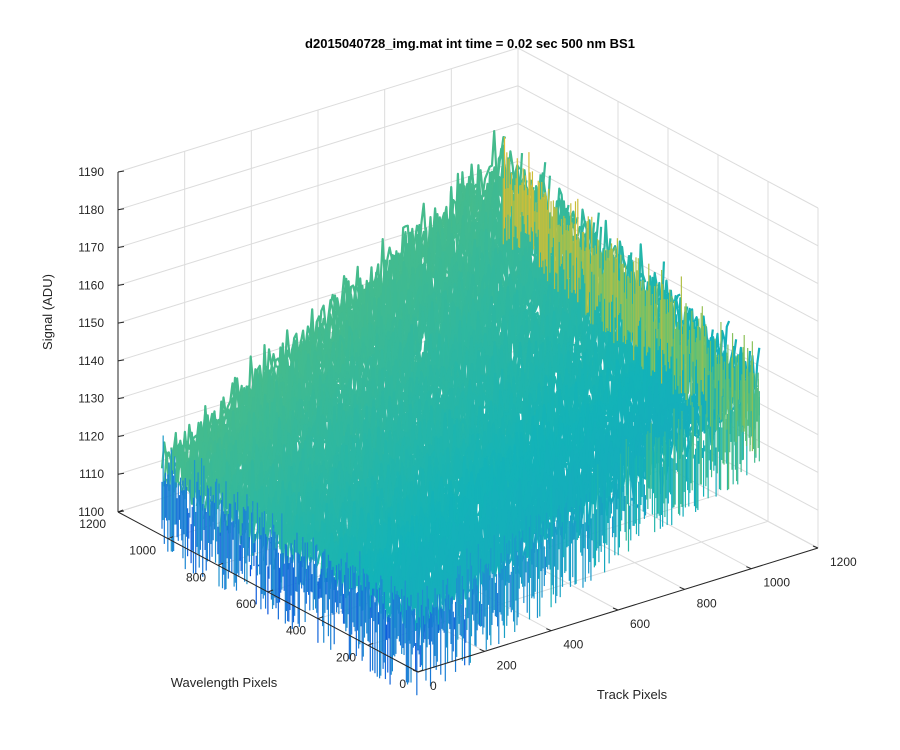 The height and width of the screenshot is (750, 900). What do you see at coordinates (91, 248) in the screenshot?
I see `z-tick-label: 1170` at bounding box center [91, 248].